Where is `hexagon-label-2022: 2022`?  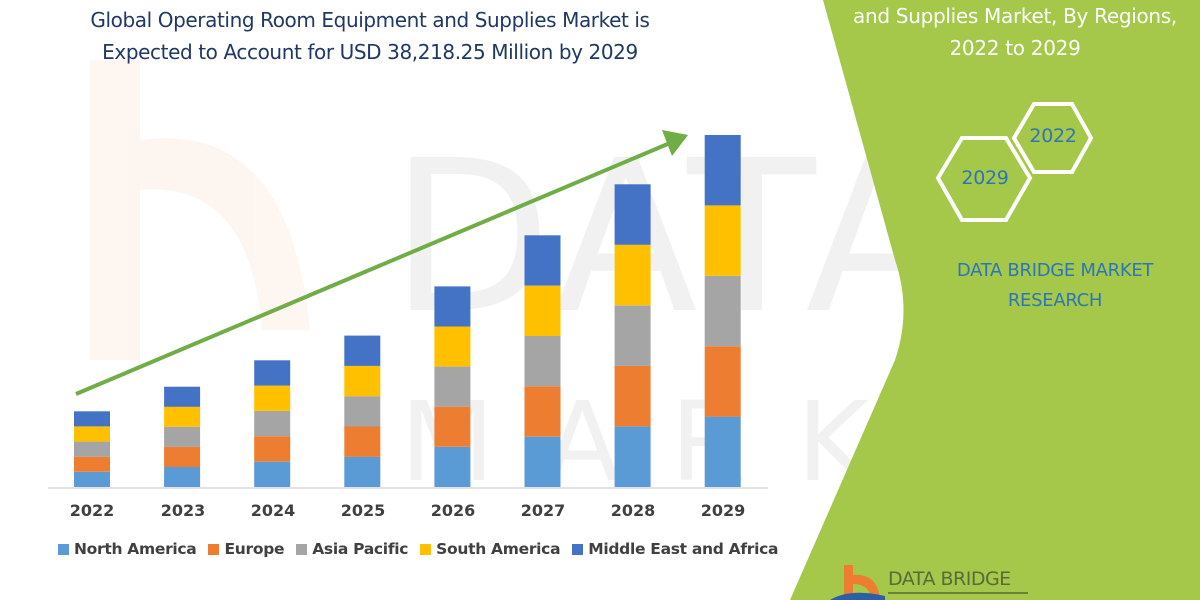
hexagon-label-2022: 2022 is located at coordinates (1053, 136).